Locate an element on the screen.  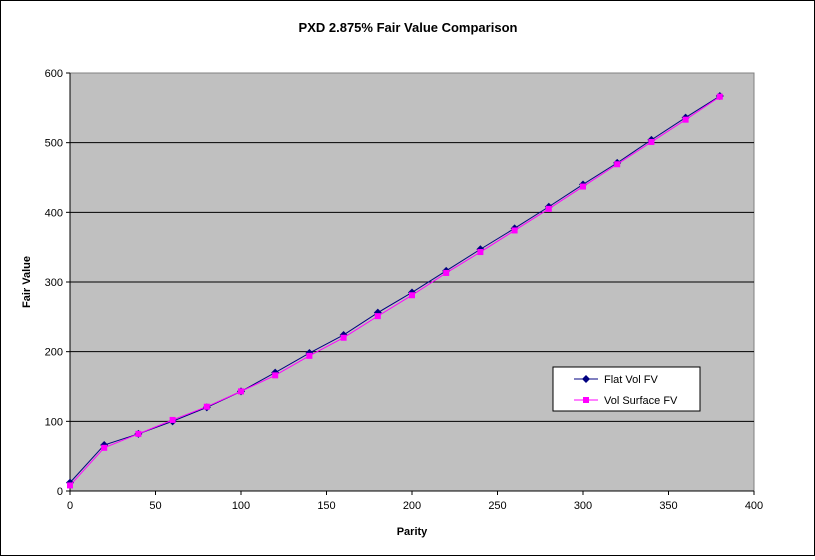
y-tick-label: 200 is located at coordinates (54, 353).